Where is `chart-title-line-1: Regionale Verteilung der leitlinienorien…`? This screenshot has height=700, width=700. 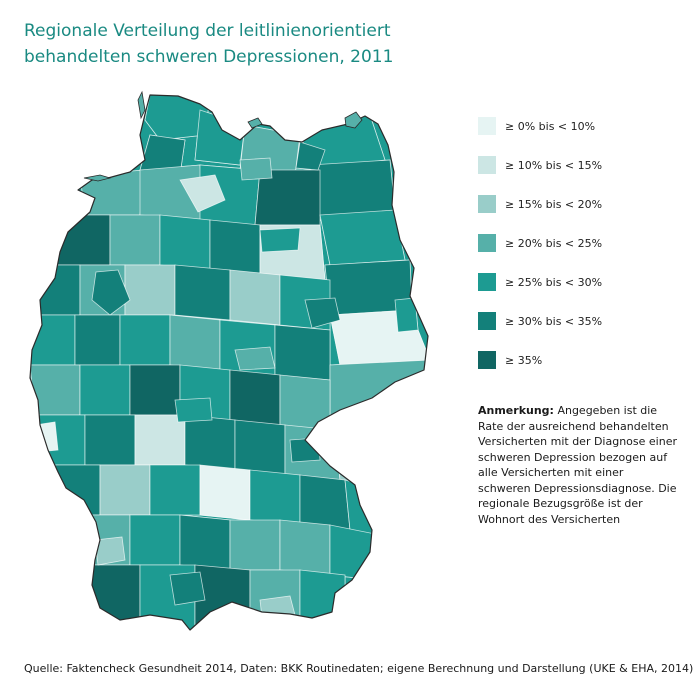
chart-title-line-1: Regionale Verteilung der leitlinienorien… is located at coordinates (207, 31).